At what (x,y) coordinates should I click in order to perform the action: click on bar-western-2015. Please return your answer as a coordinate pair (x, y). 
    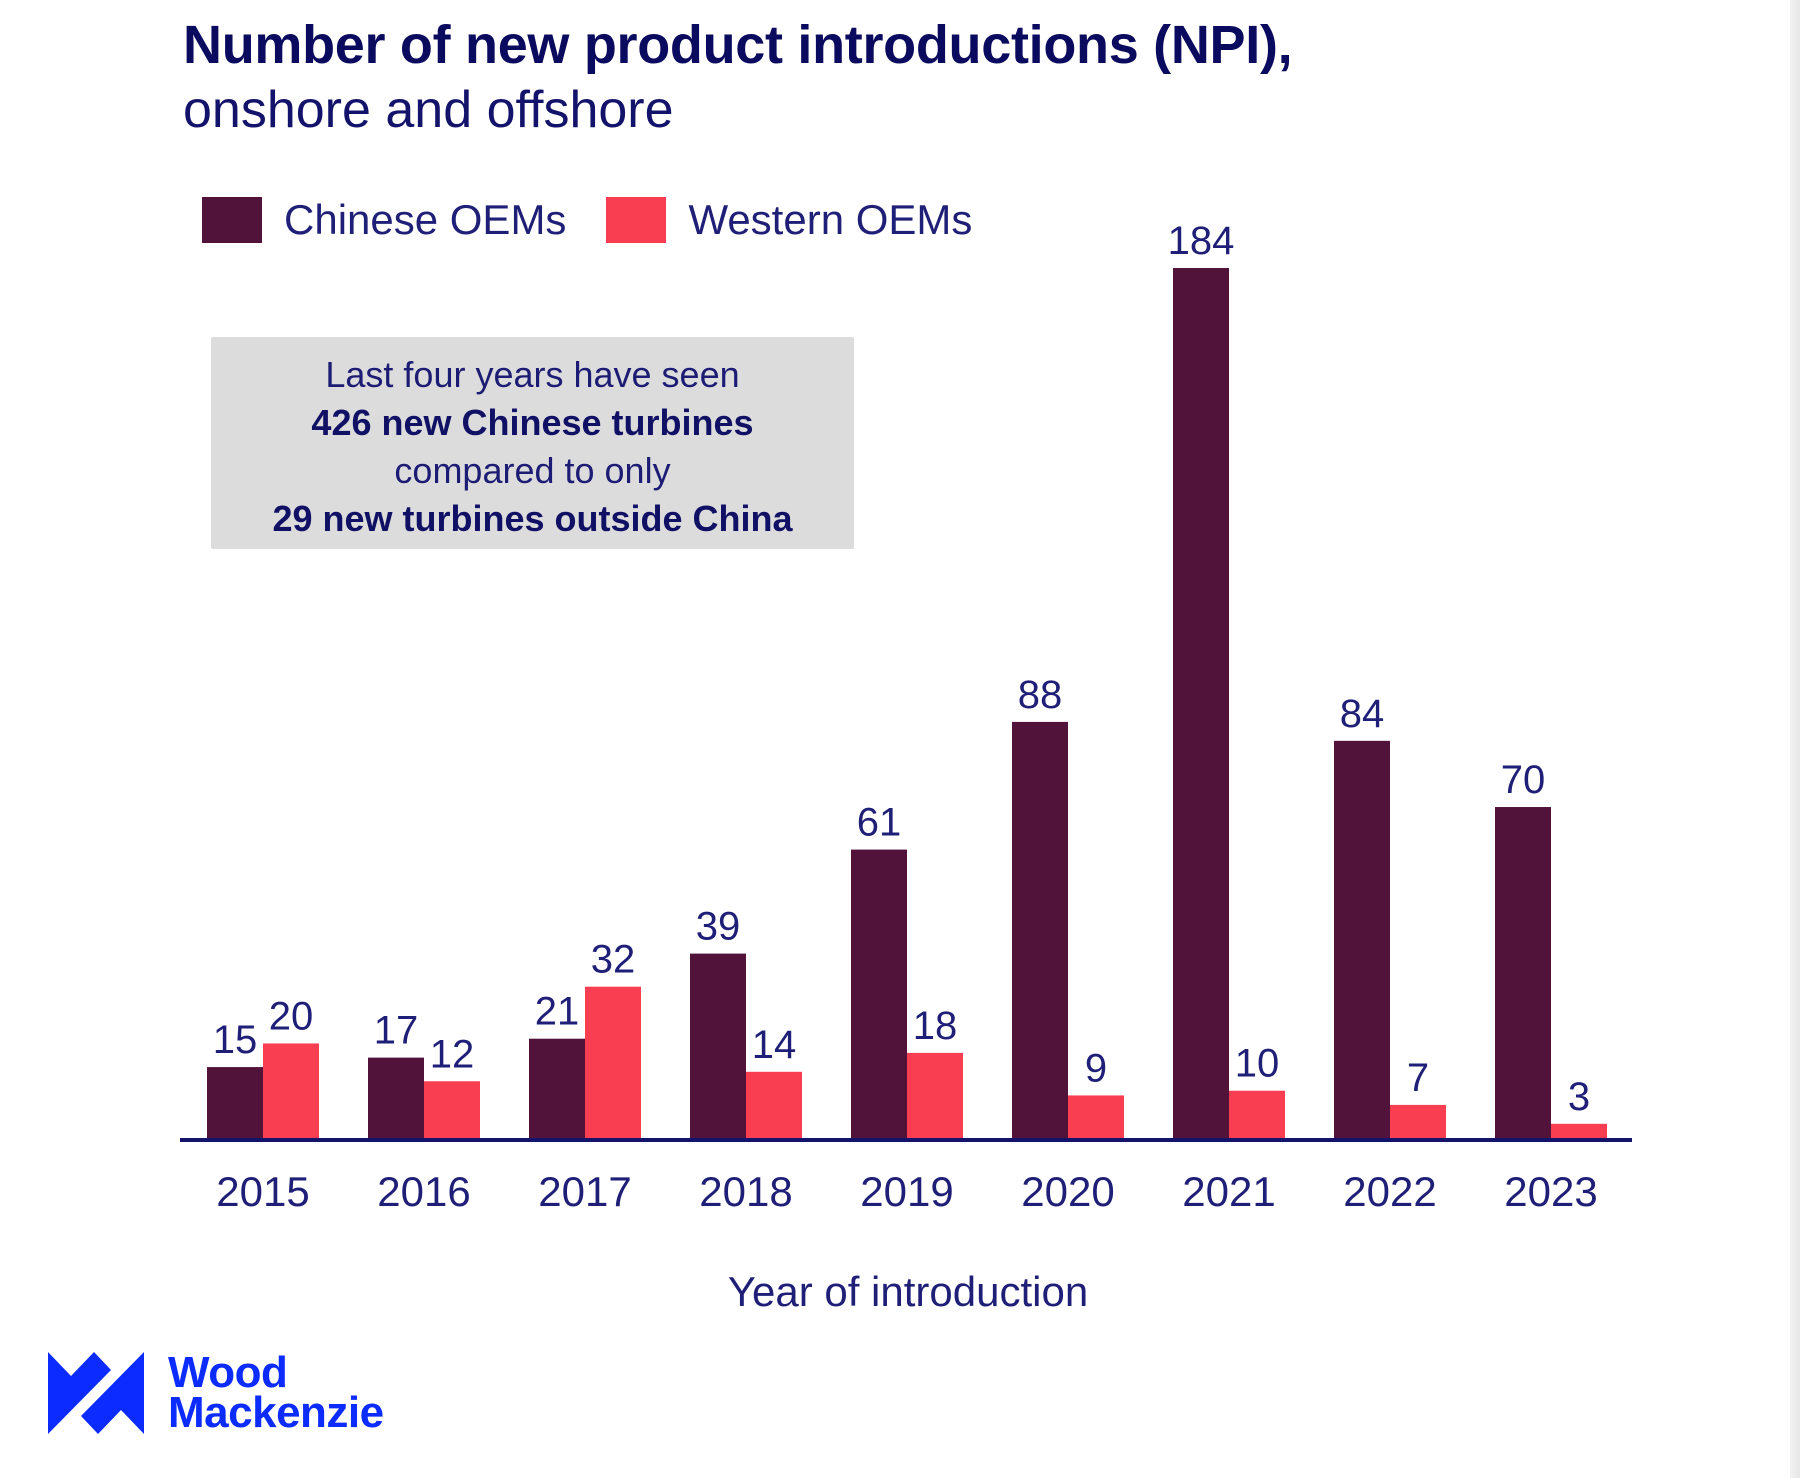
    Looking at the image, I should click on (291, 1090).